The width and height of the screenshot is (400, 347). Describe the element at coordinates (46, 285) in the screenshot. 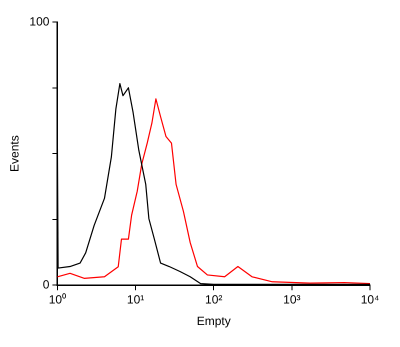

I see `y-tick-label: 0` at that location.